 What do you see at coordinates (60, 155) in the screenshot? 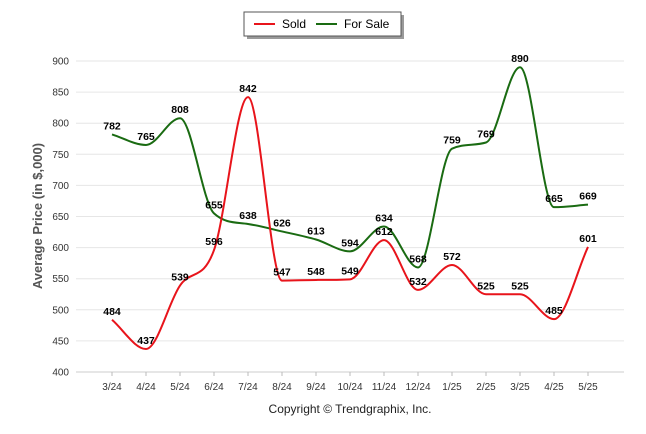
I see `y-tick-label-750: 750` at bounding box center [60, 155].